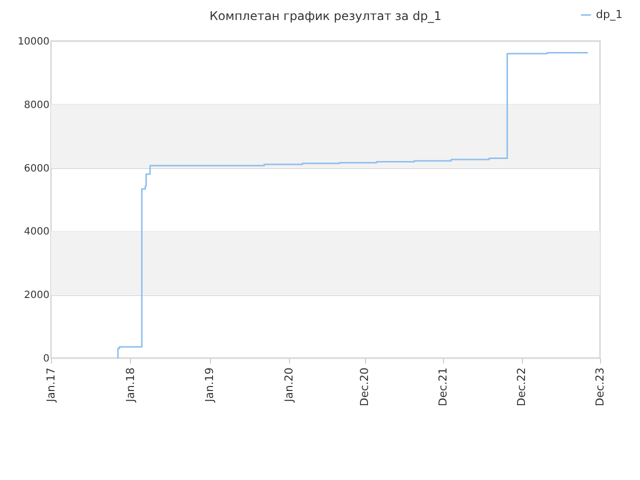  What do you see at coordinates (37, 168) in the screenshot?
I see `y-tick-label: 6000` at bounding box center [37, 168].